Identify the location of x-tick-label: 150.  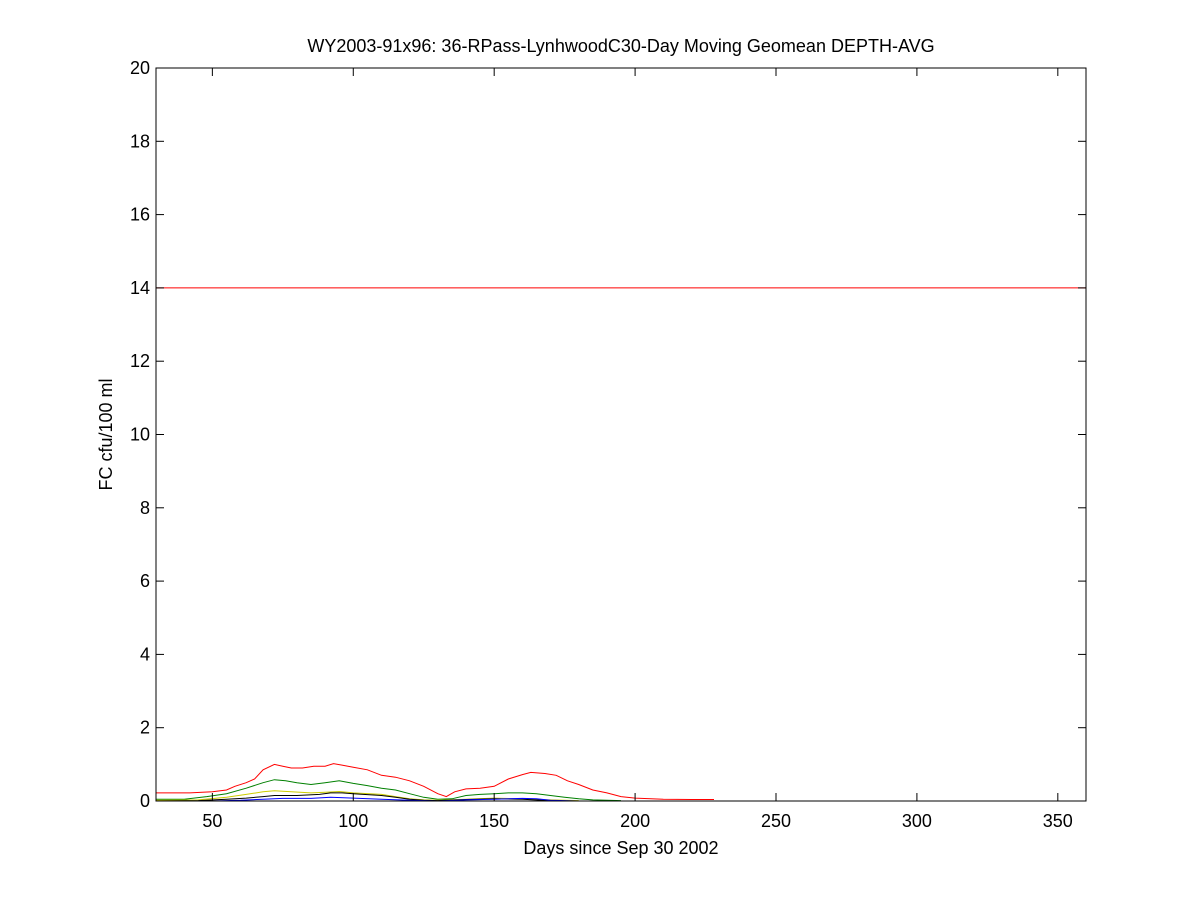
(494, 821).